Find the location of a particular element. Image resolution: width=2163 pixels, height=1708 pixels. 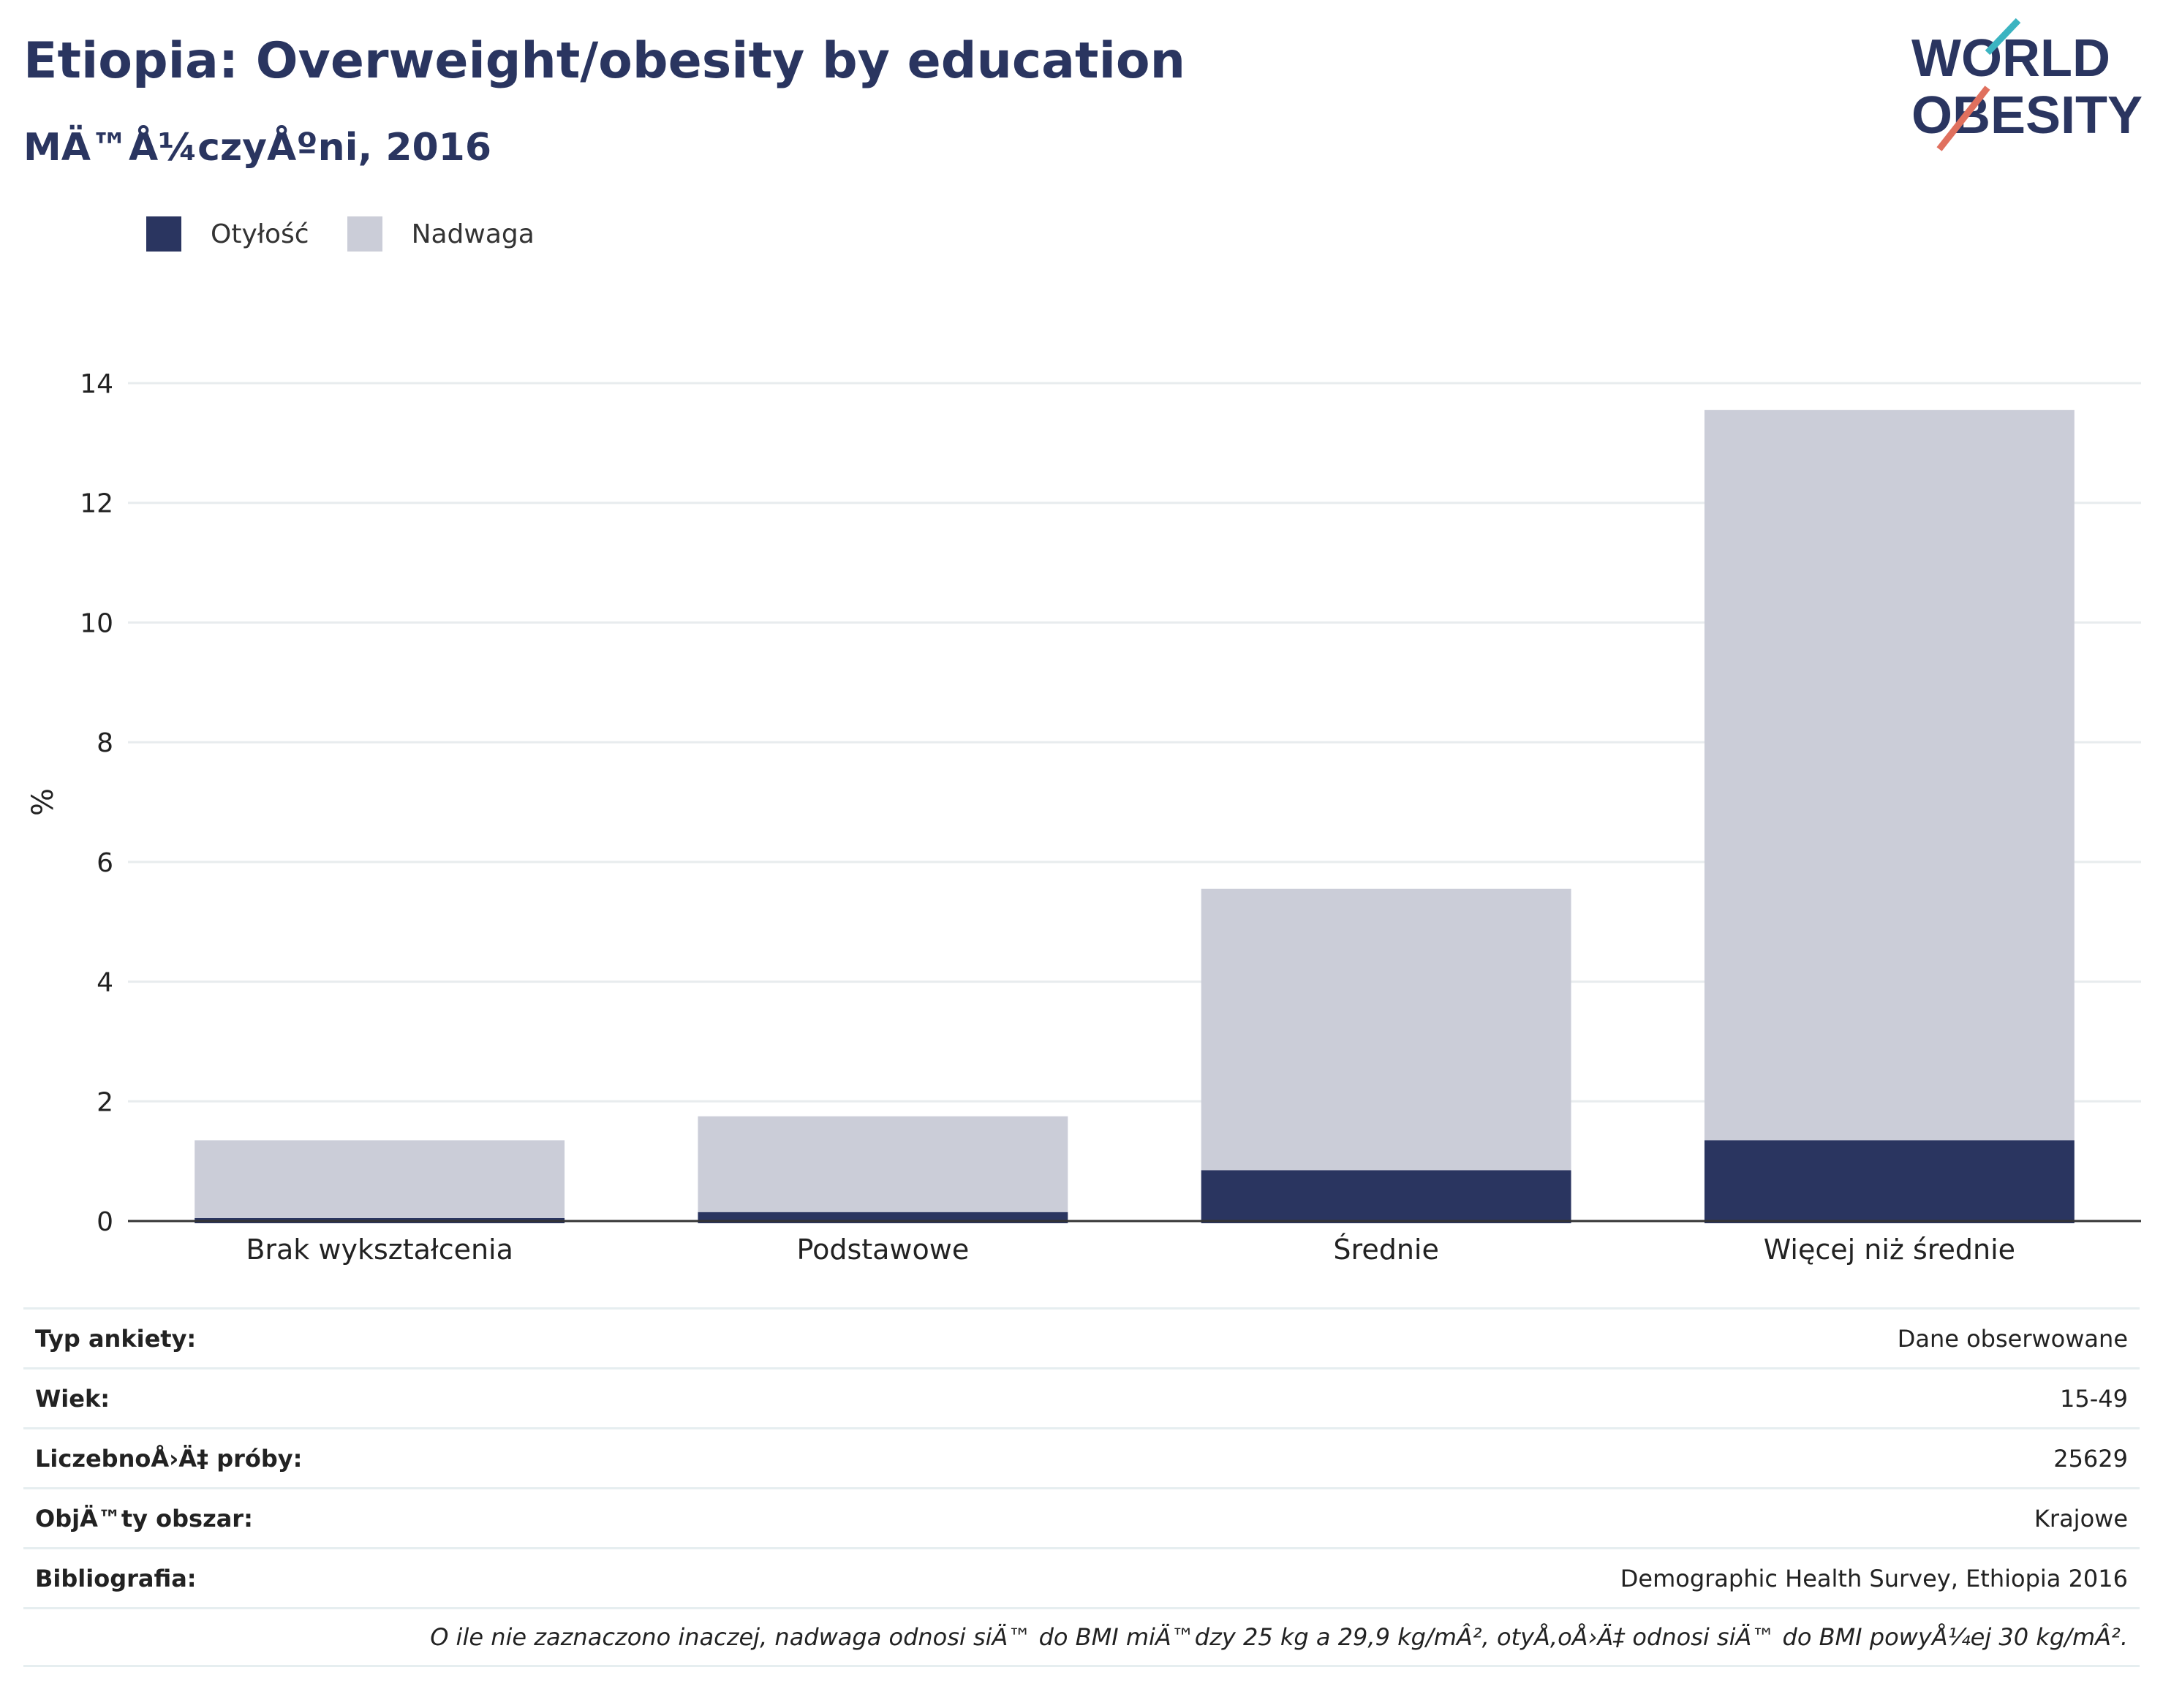

x-tick-label: Podstawowe is located at coordinates (884, 1249).